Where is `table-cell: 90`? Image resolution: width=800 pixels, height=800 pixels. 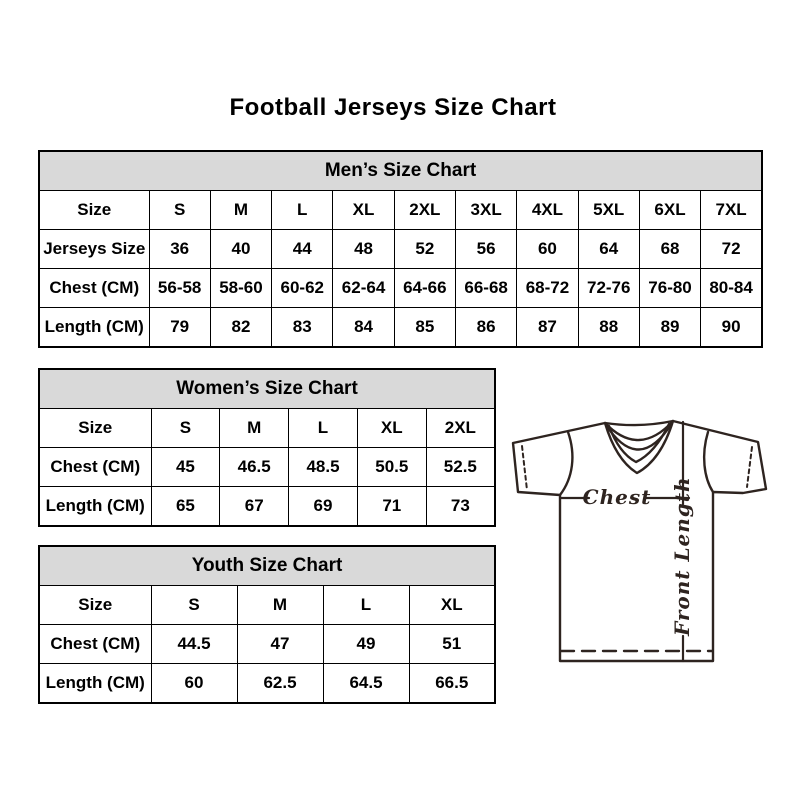 table-cell: 90 is located at coordinates (731, 327).